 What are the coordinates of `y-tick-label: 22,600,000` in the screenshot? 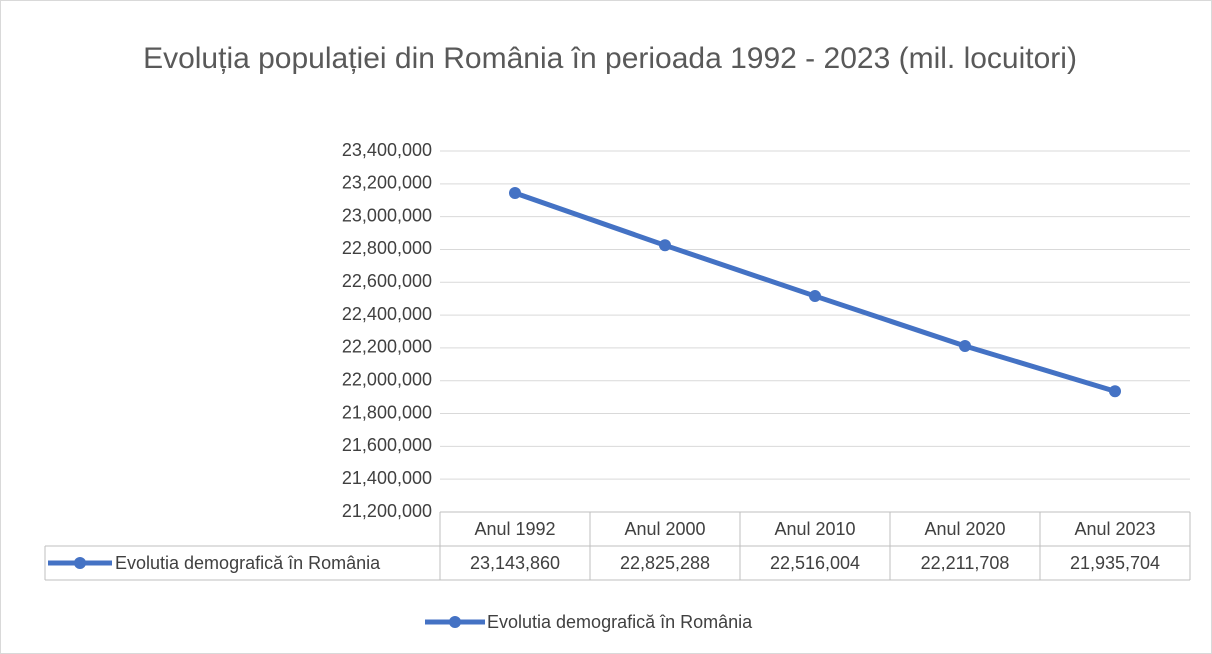 It's located at (387, 281).